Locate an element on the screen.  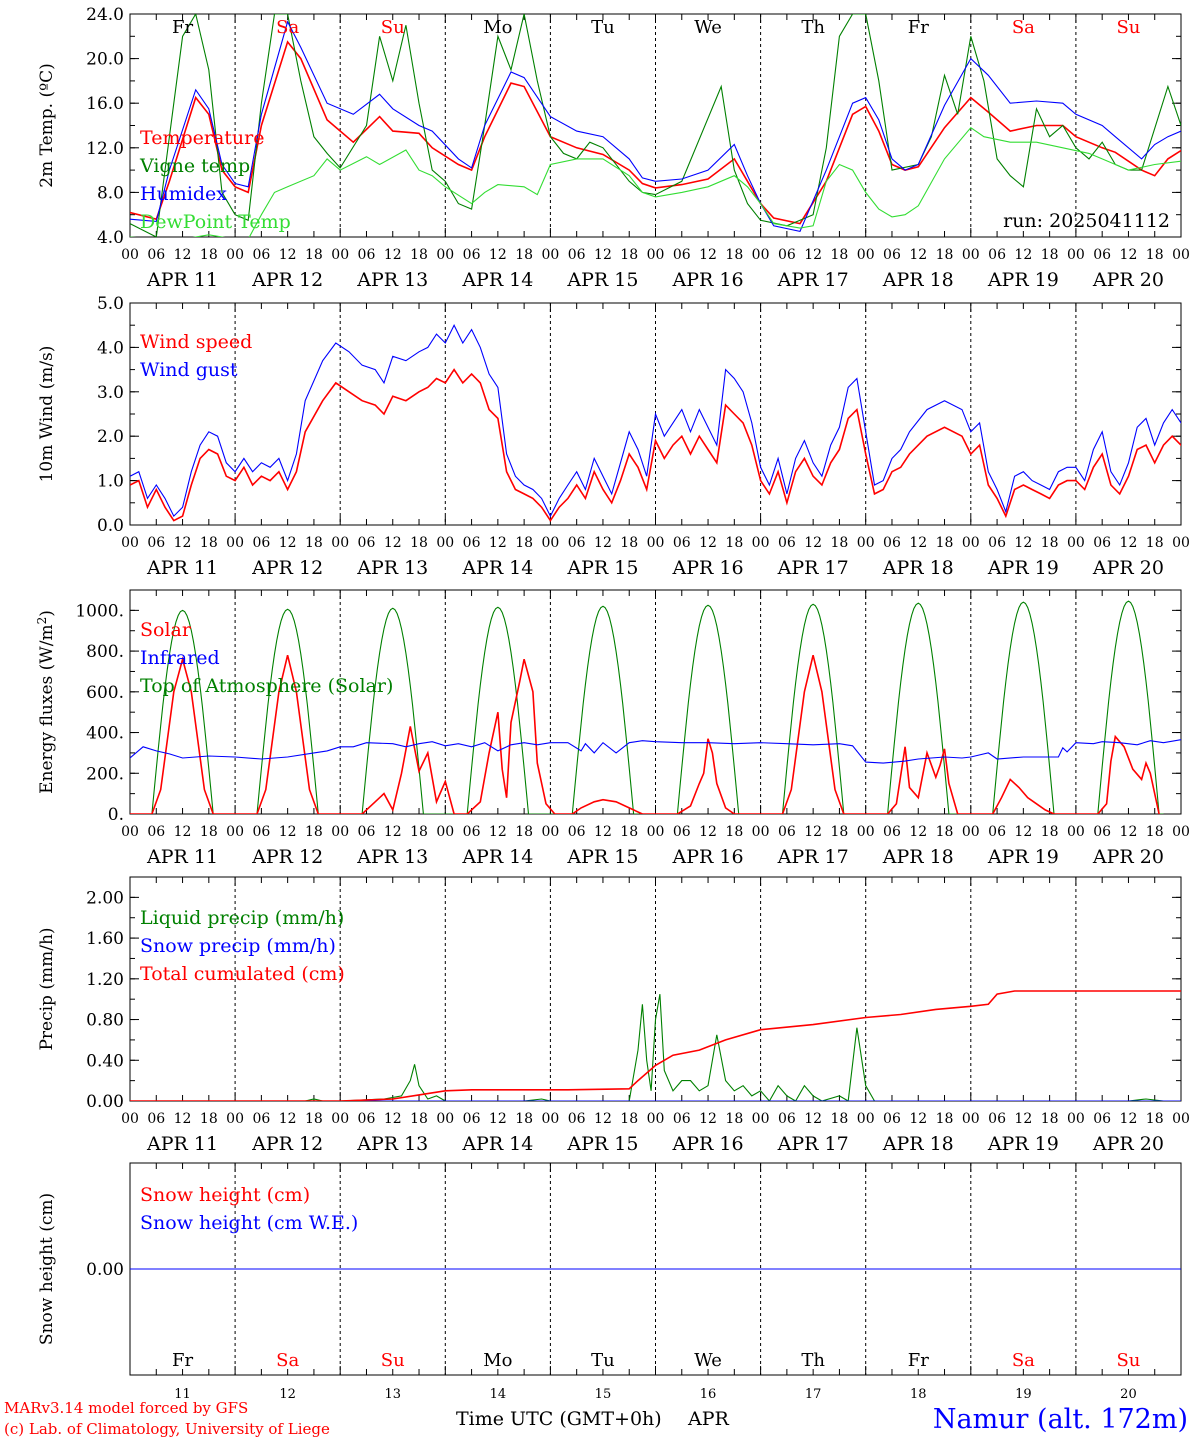
panel-frame is located at coordinates (655, 125).